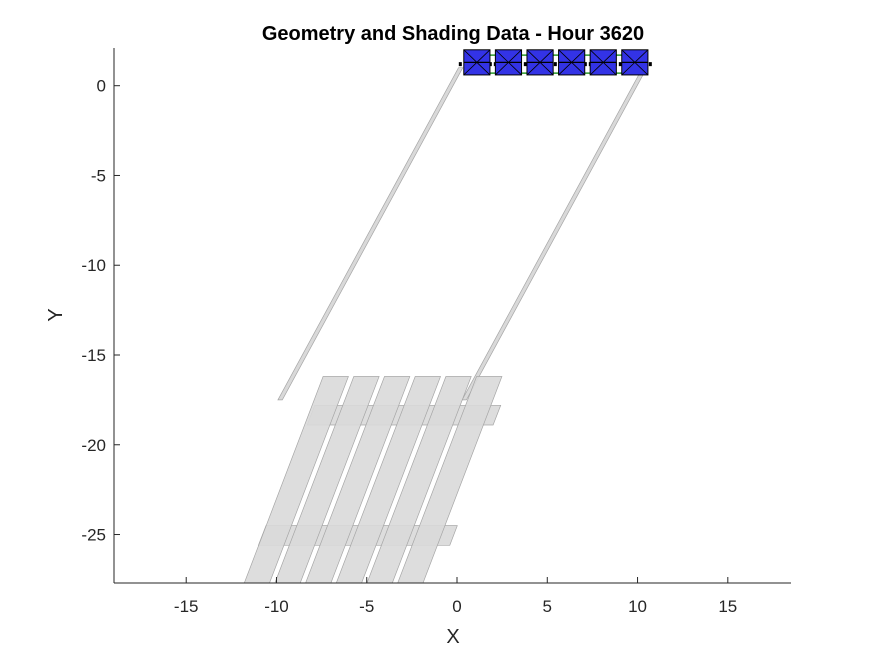 The height and width of the screenshot is (656, 875). What do you see at coordinates (727, 606) in the screenshot?
I see `x-tick-label-7: 15` at bounding box center [727, 606].